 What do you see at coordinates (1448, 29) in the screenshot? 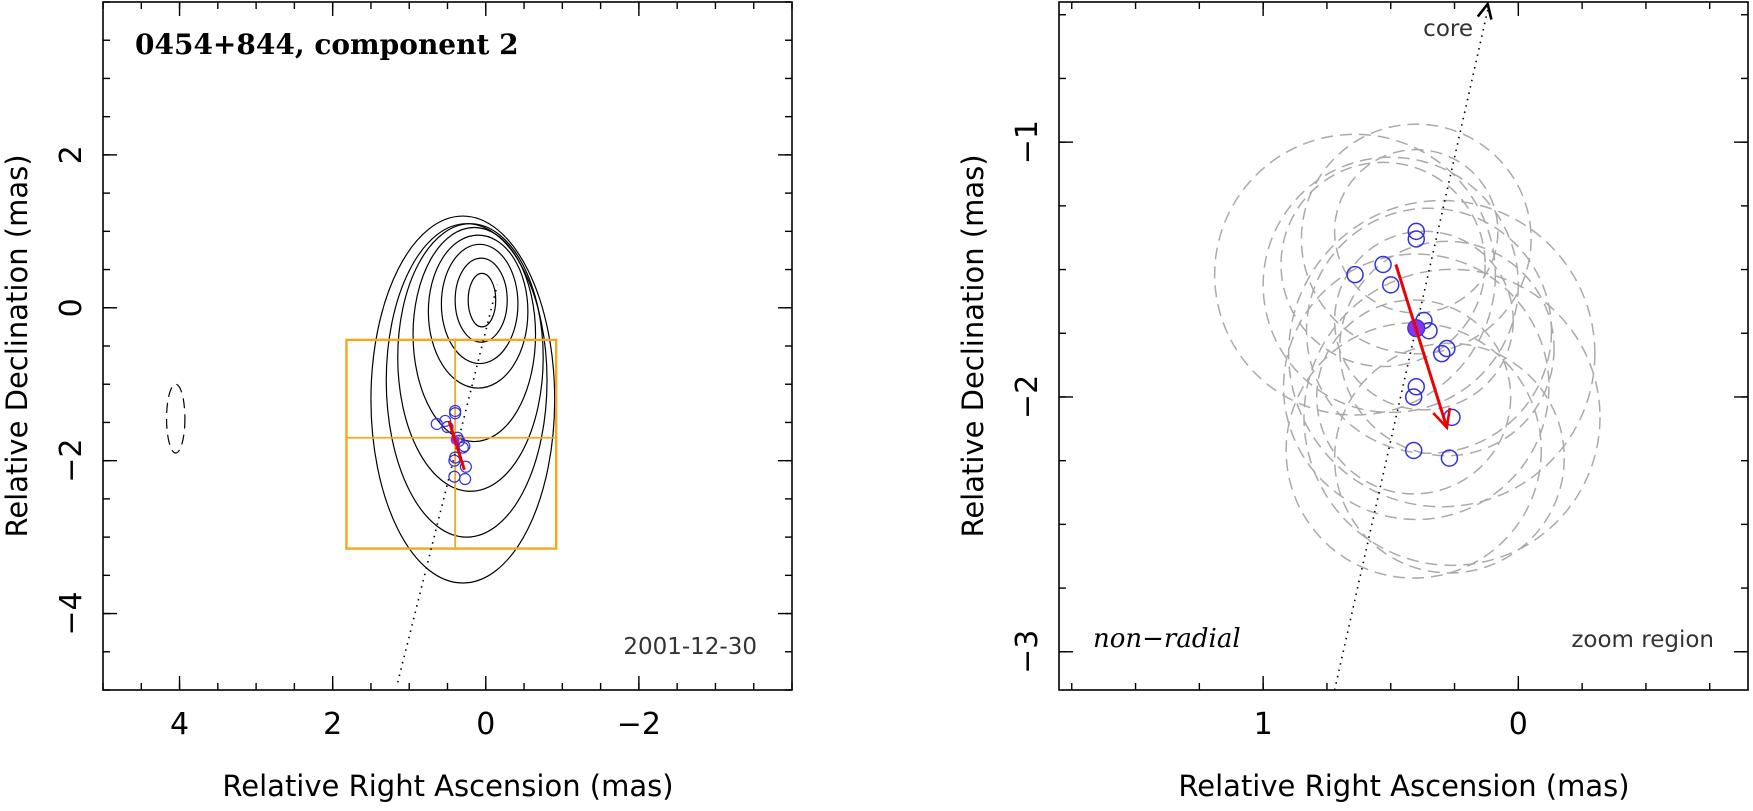
I see `core-label: core` at bounding box center [1448, 29].